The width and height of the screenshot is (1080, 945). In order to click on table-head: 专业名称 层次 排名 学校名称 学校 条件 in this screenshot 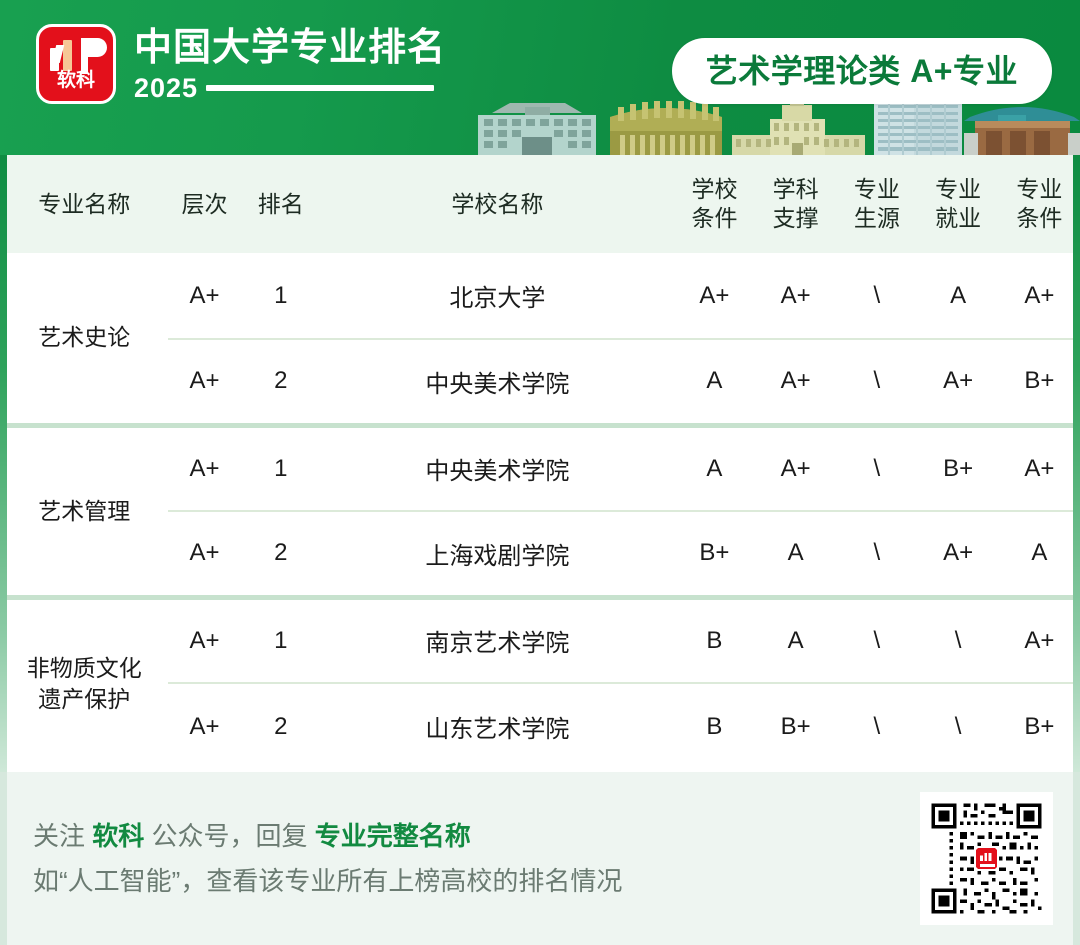, I will do `click(540, 204)`.